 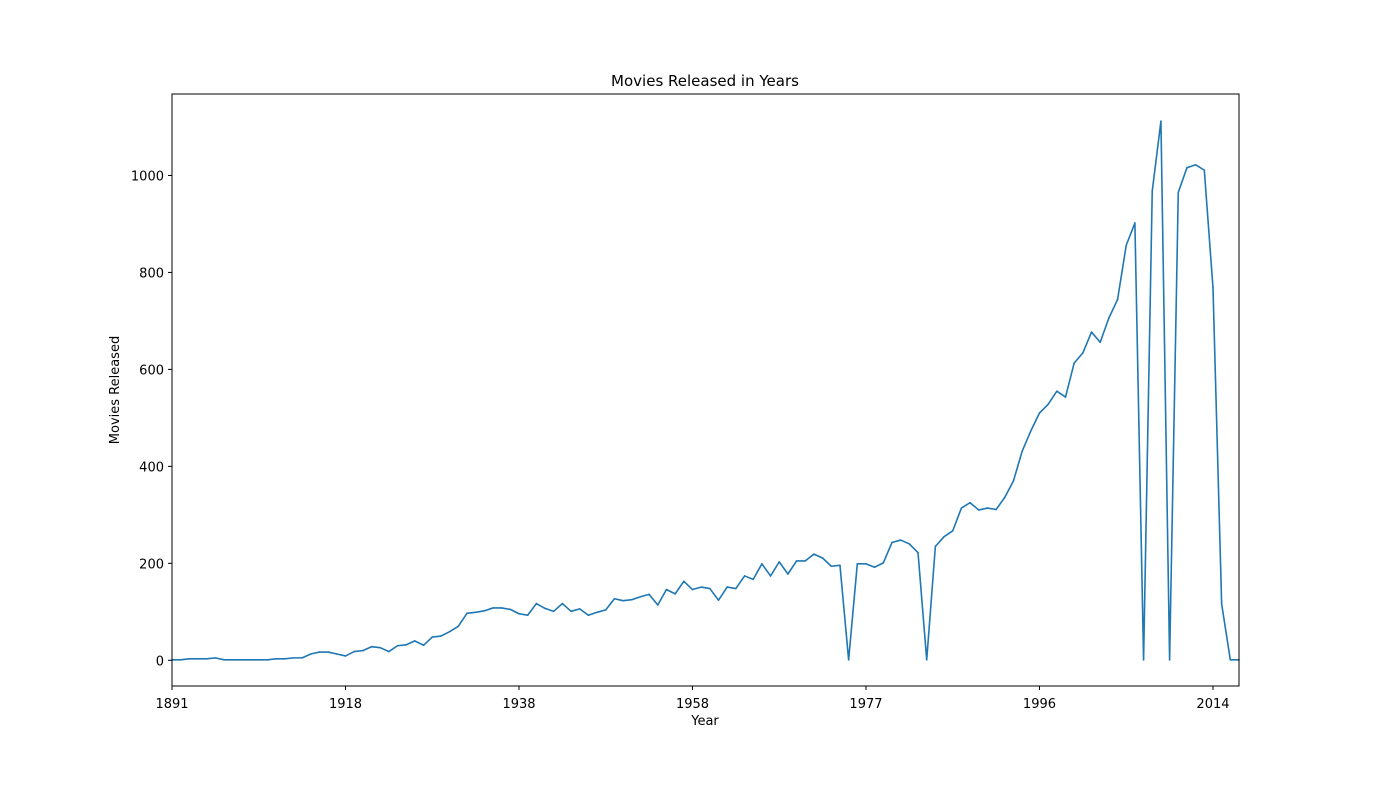 I want to click on y-tick-label: 0, so click(x=160, y=661).